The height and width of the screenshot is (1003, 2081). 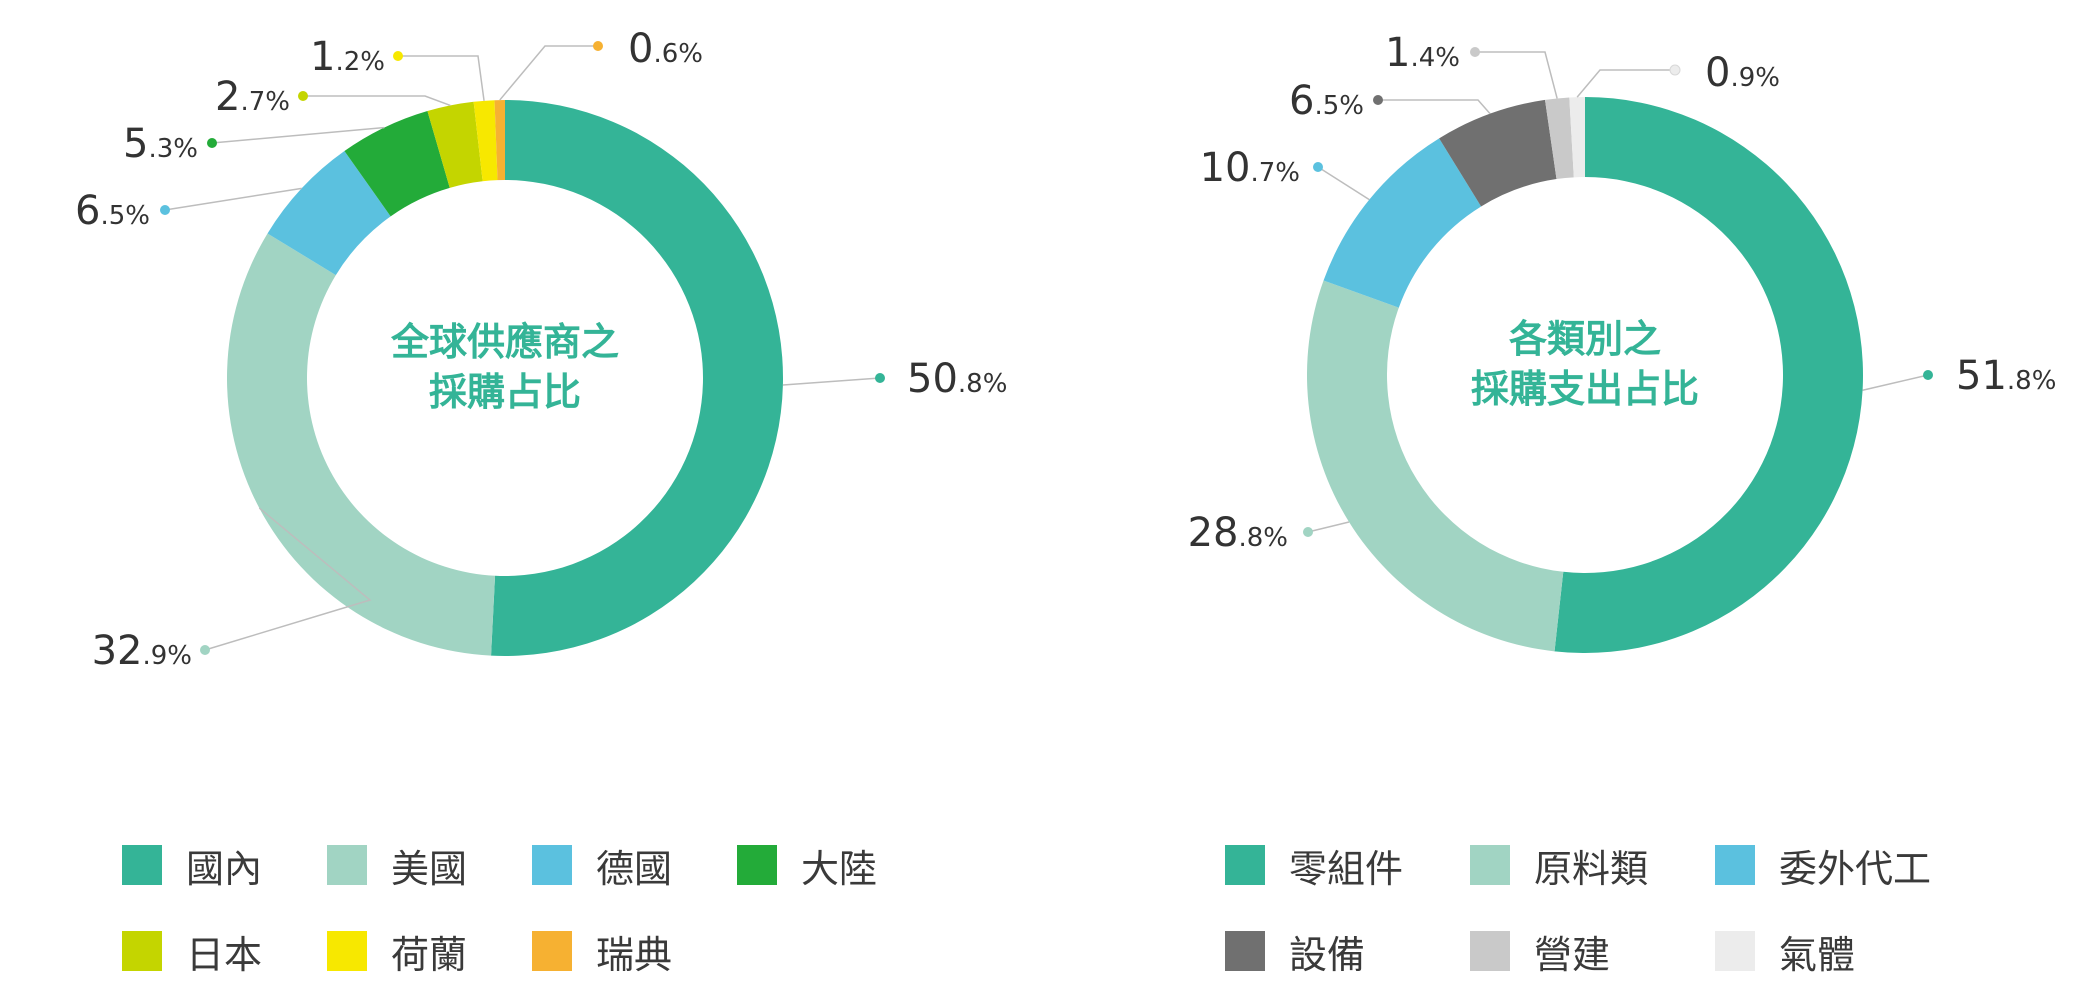 What do you see at coordinates (1250, 168) in the screenshot?
I see `data-label: 10.7%` at bounding box center [1250, 168].